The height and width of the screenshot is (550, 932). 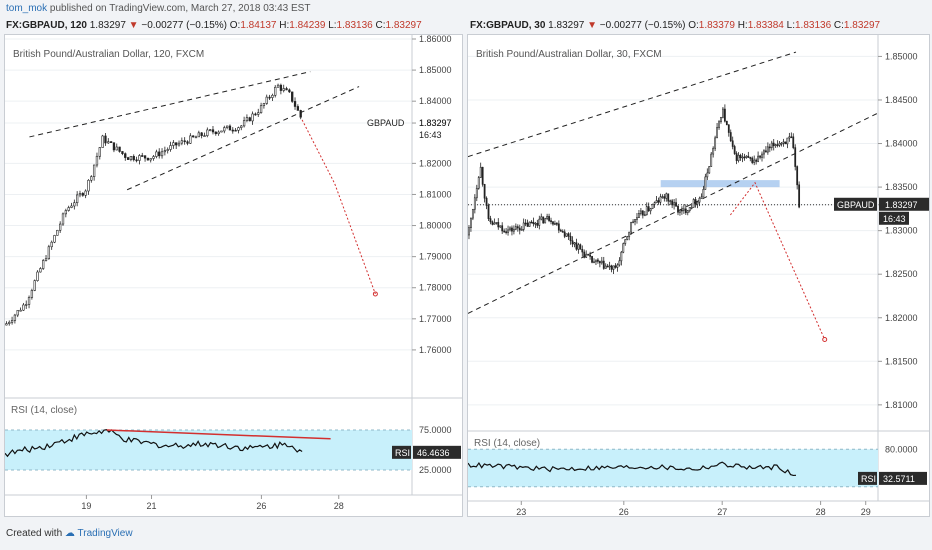 What do you see at coordinates (386, 123) in the screenshot?
I see `symbol-label: GBPAUD` at bounding box center [386, 123].